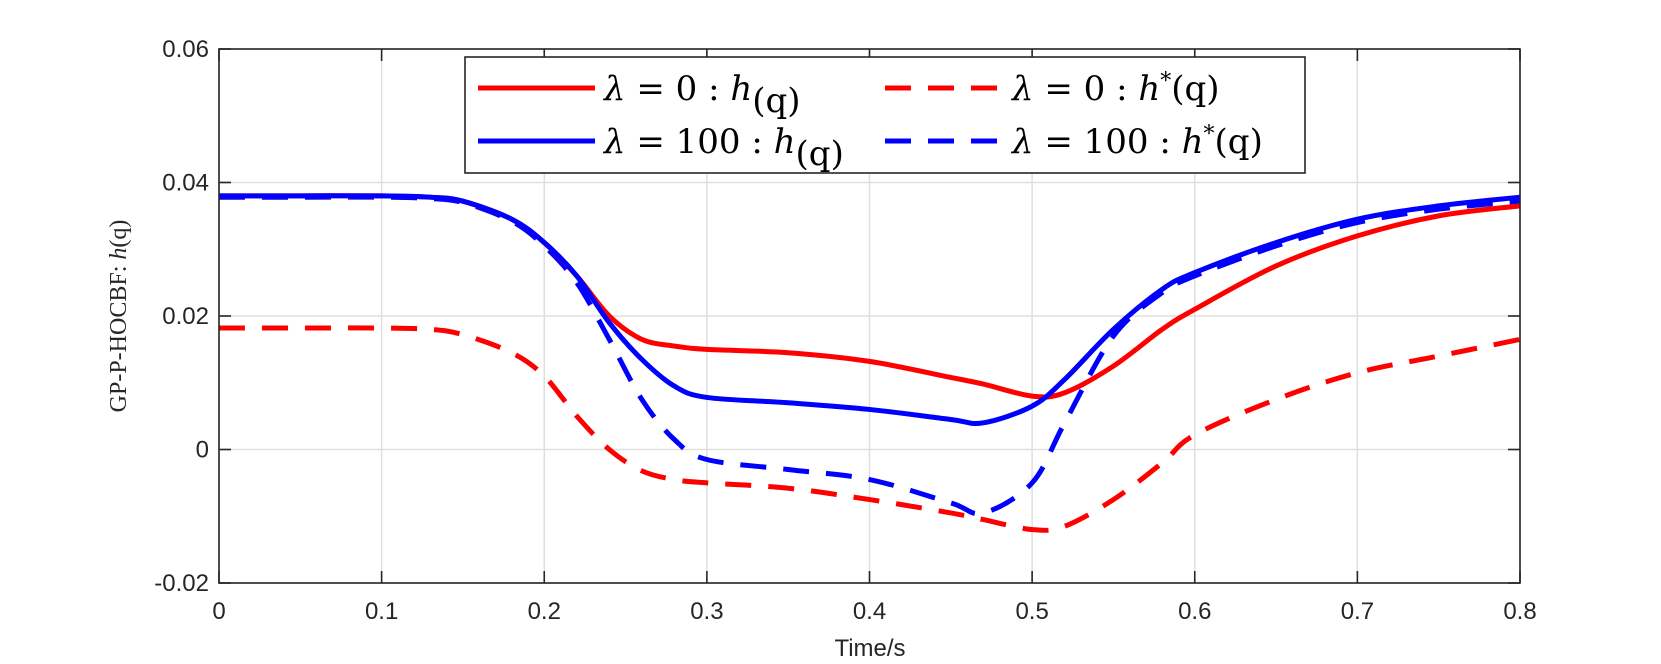 This screenshot has width=1661, height=664. I want to click on y-axis-label: GP-P-HOCBF: h(q), so click(119, 316).